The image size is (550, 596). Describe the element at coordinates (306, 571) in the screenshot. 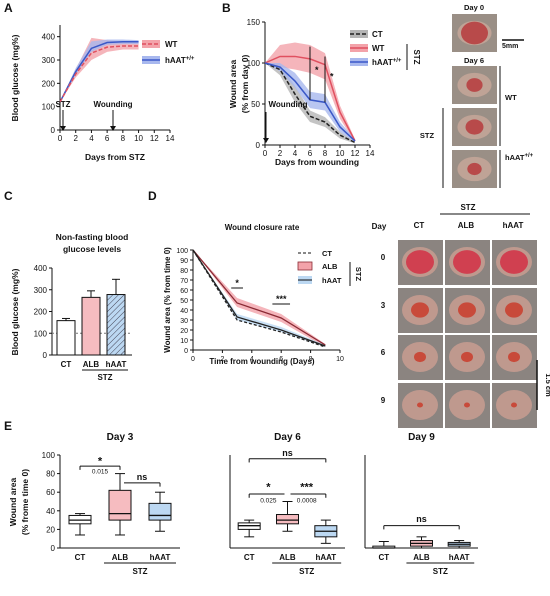

I see `stz-label-e-1: STZ` at that location.